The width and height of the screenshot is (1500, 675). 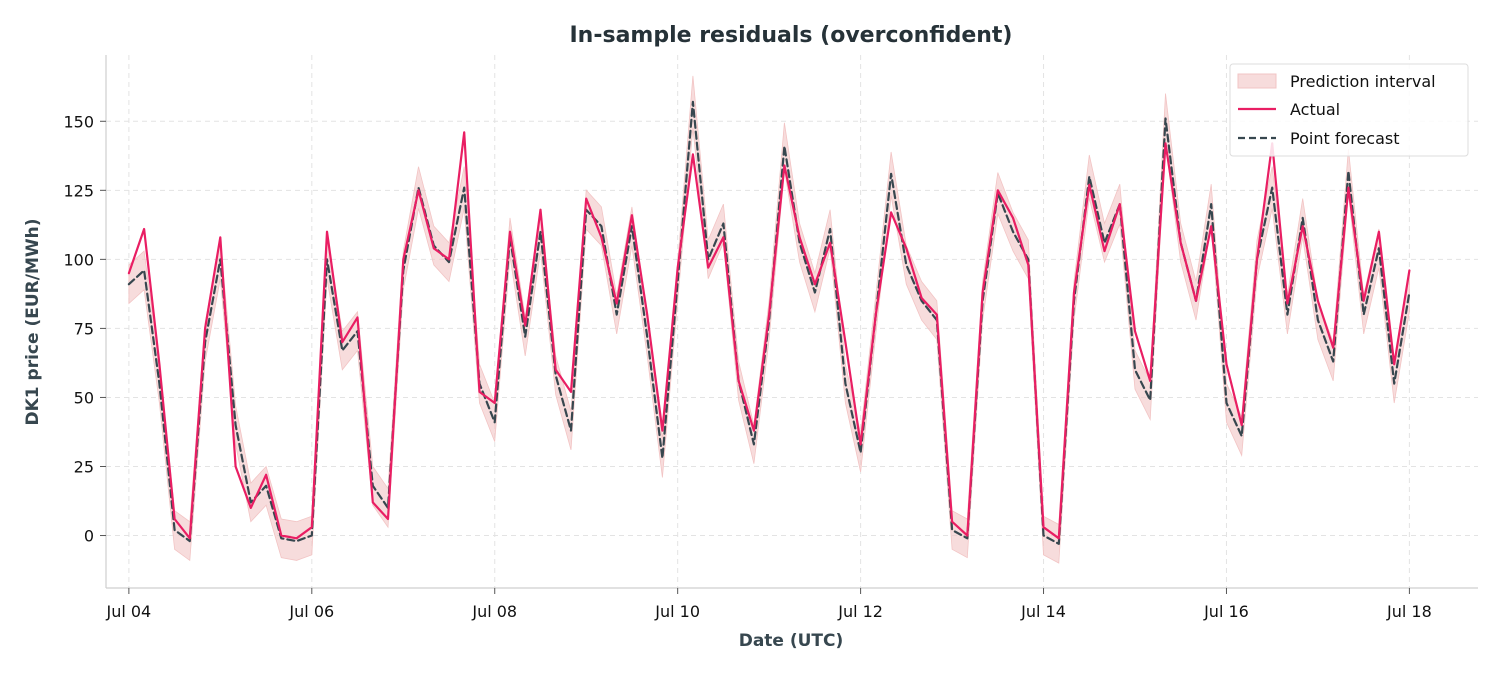 I want to click on y-tick-label: 75, so click(x=84, y=328).